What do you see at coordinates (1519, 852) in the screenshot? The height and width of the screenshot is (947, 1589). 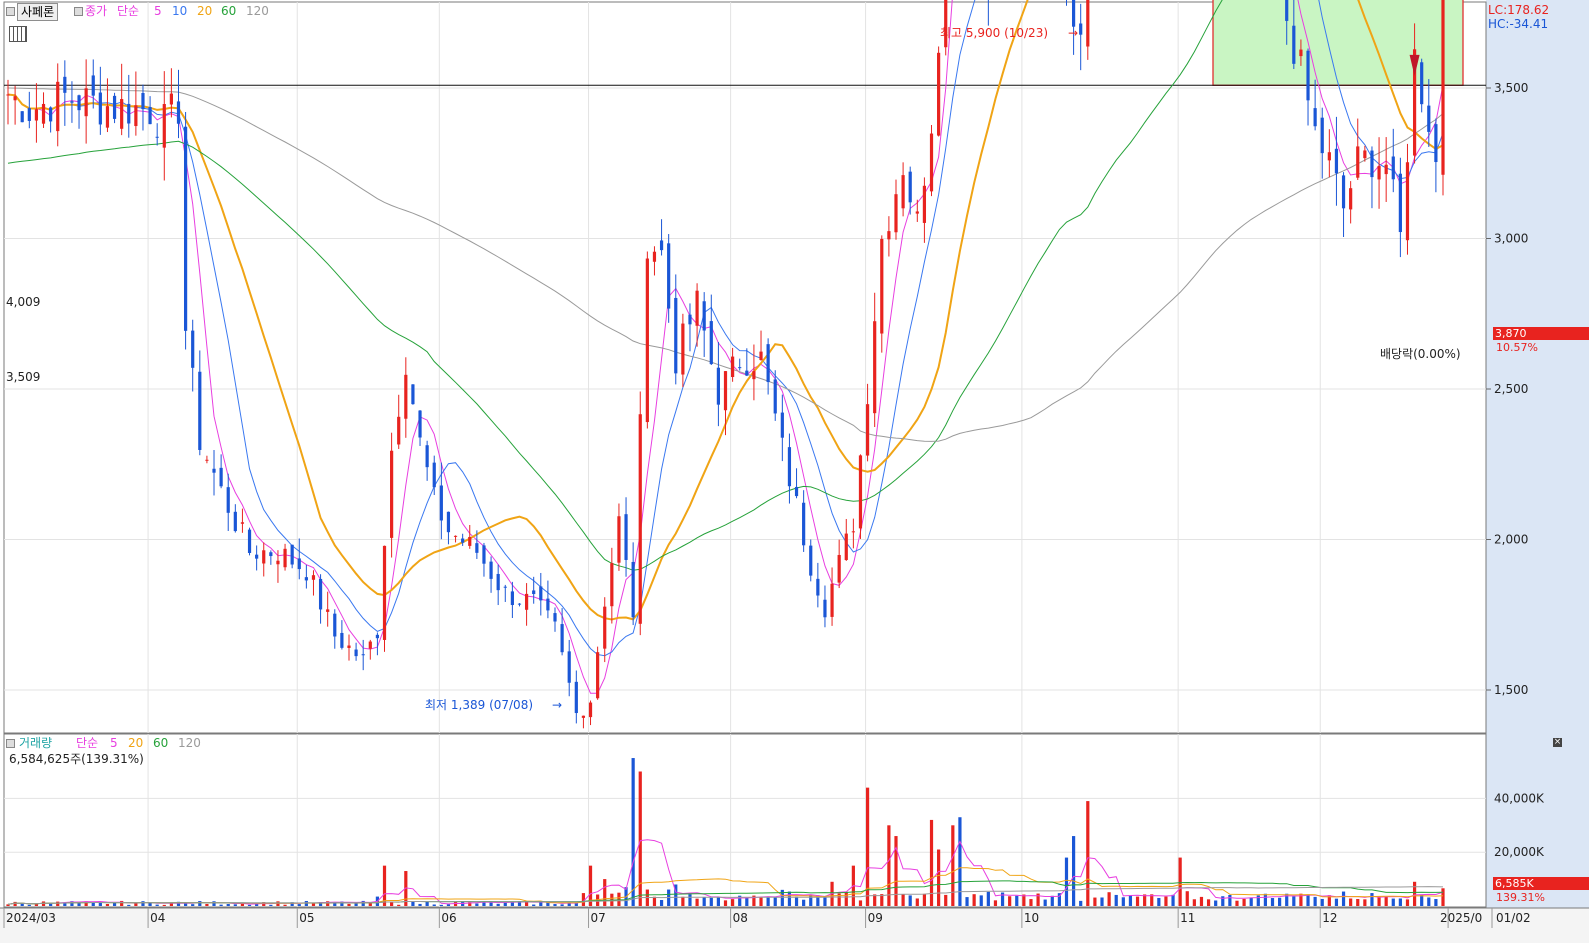 I see `volume-tick-label: 20,000K` at bounding box center [1519, 852].